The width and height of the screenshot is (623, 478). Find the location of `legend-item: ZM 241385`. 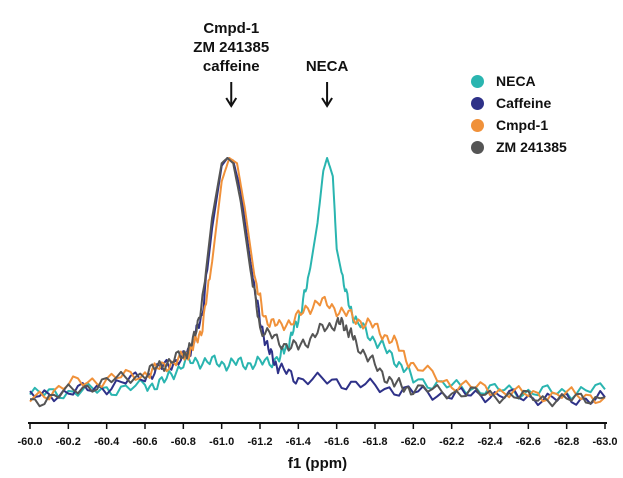

legend-item: ZM 241385 is located at coordinates (519, 147).